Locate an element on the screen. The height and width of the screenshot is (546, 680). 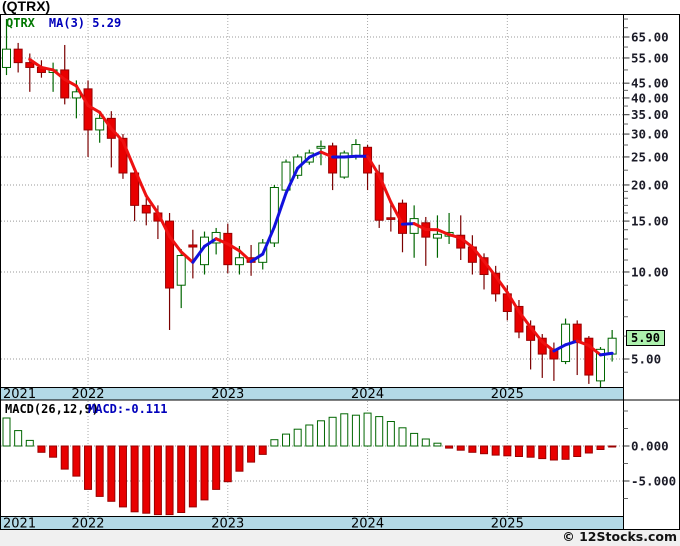
symbol-label: QTRX is located at coordinates (20, 23).